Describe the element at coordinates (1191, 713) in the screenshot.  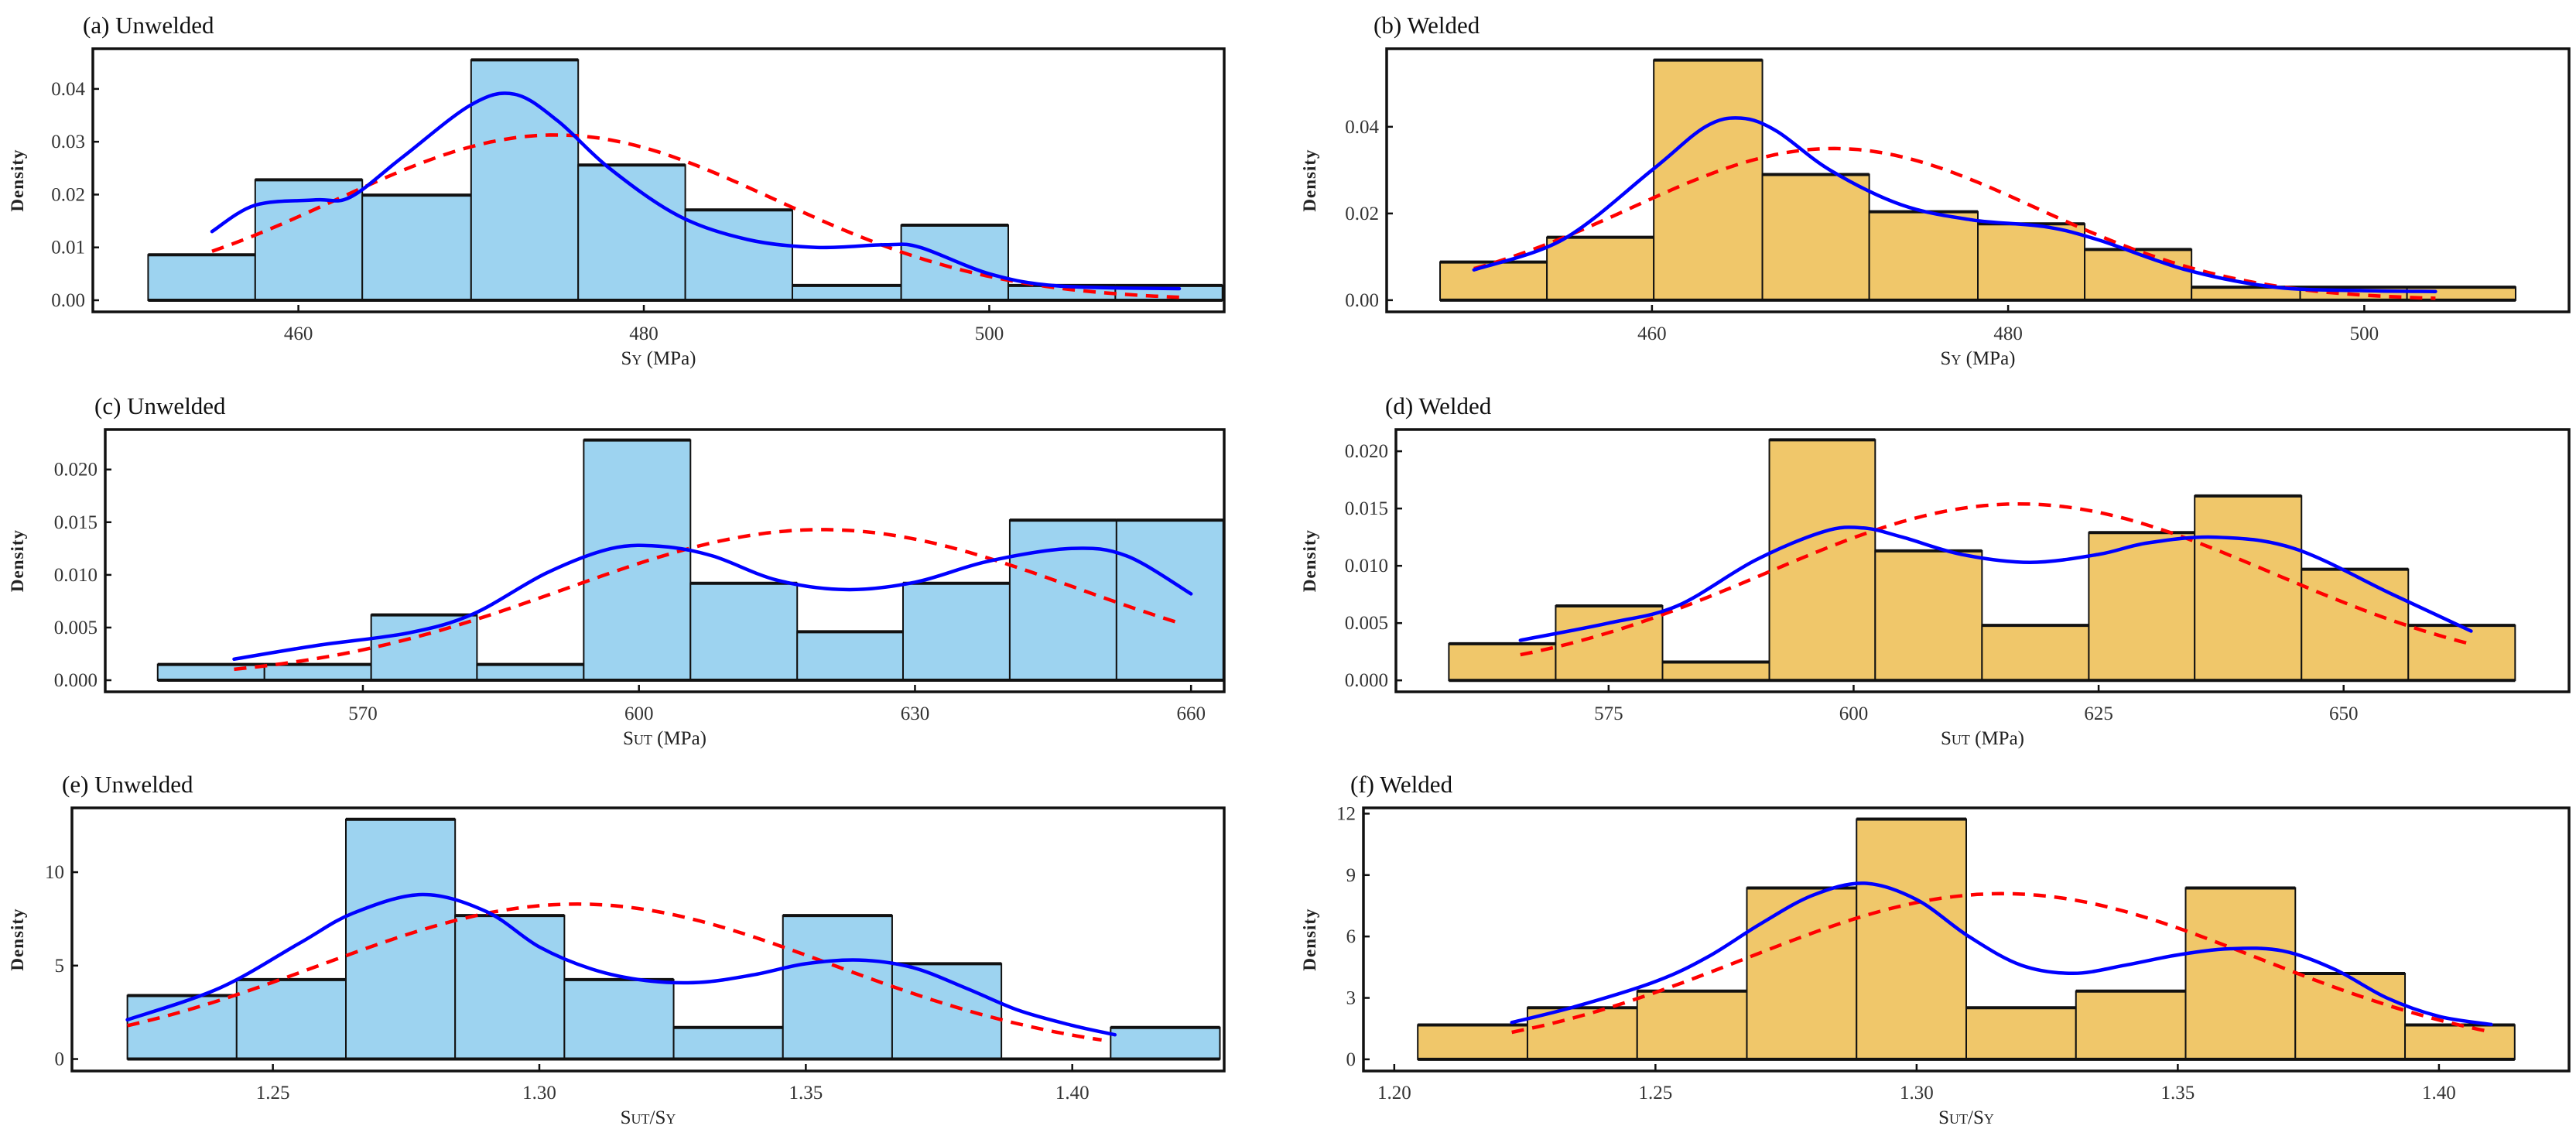
I see `x-tick-label: 660` at that location.